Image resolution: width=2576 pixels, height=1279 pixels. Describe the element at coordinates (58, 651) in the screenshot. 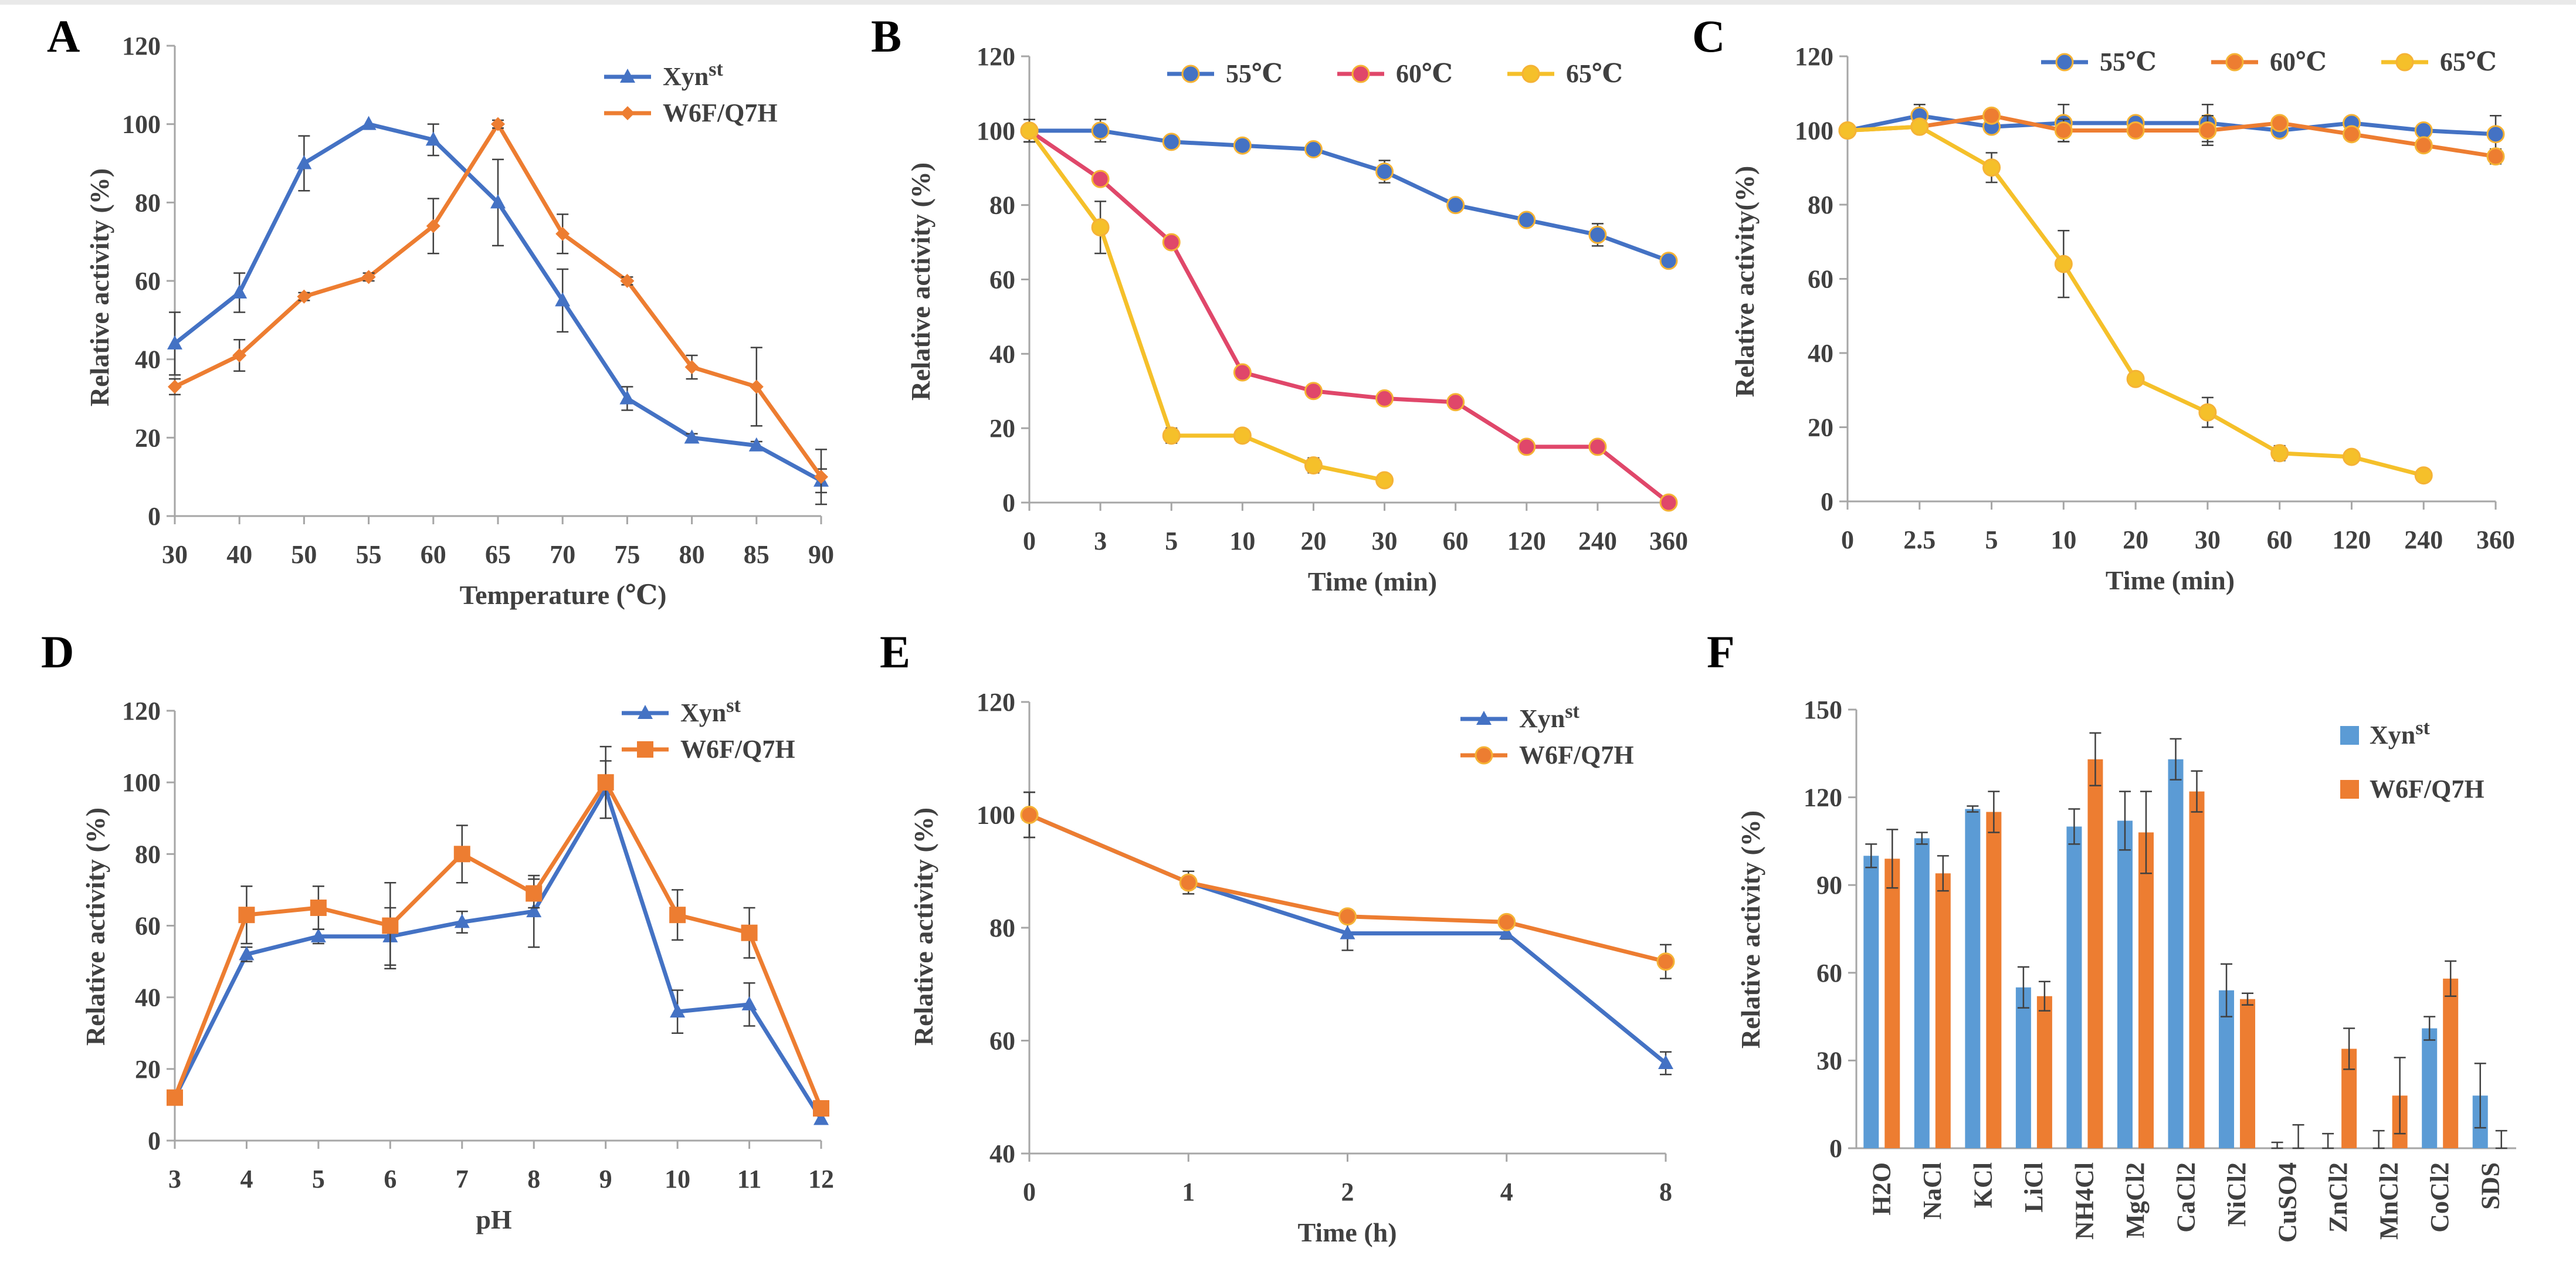

I see `panel-letter-d: D` at that location.